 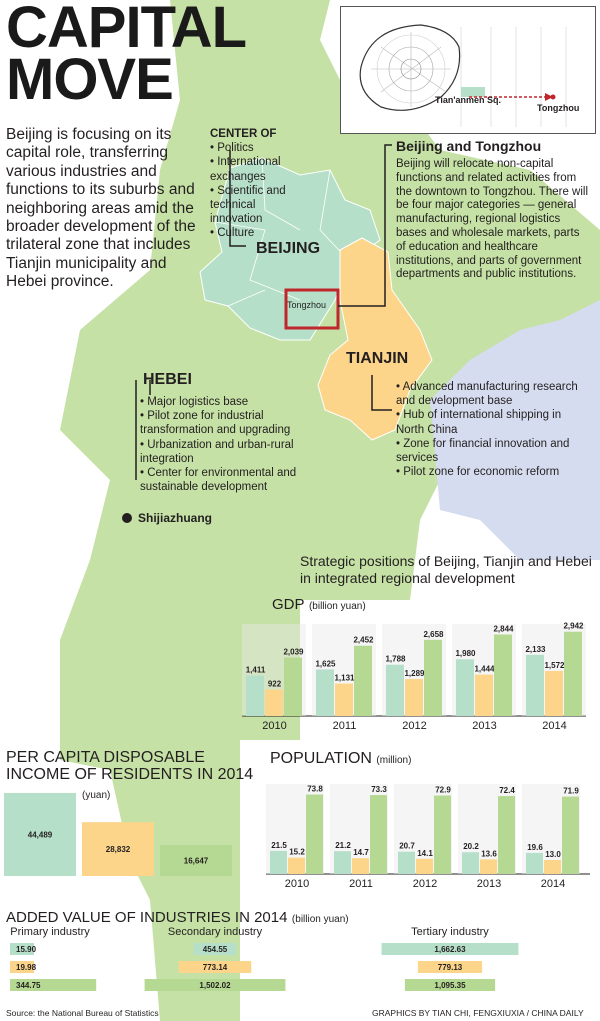 I want to click on data-label: 2,658, so click(x=433, y=634).